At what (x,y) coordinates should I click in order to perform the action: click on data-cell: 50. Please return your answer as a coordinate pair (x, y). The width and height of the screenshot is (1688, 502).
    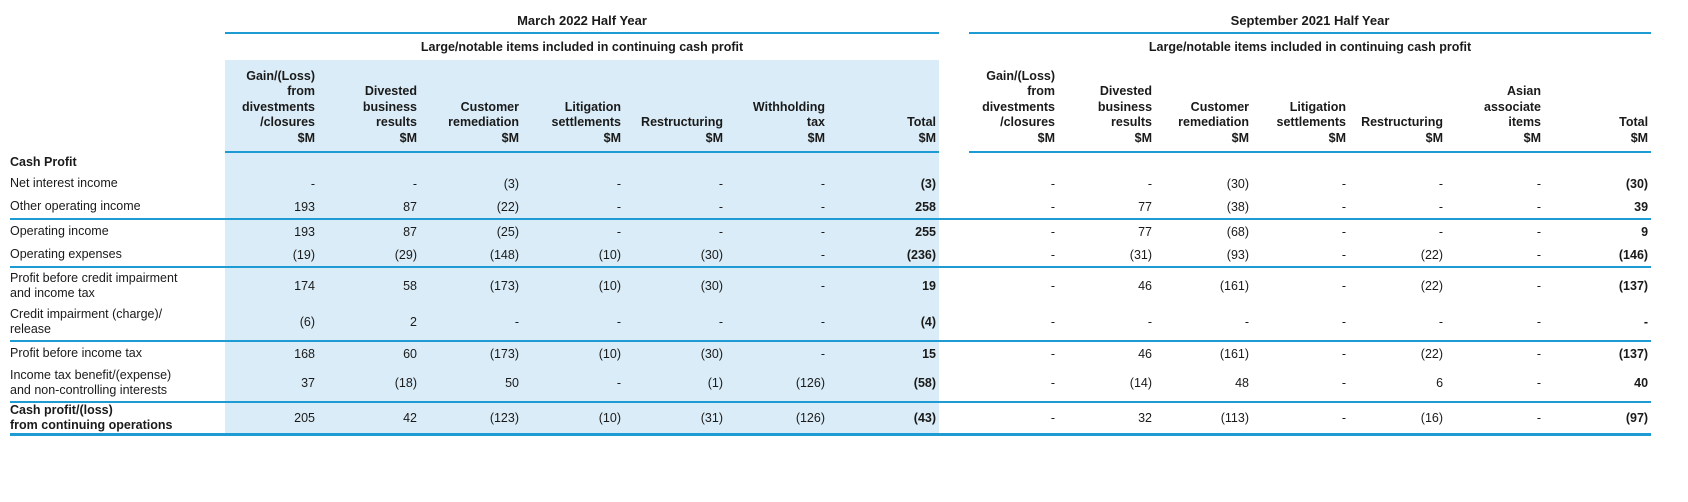
    Looking at the image, I should click on (480, 384).